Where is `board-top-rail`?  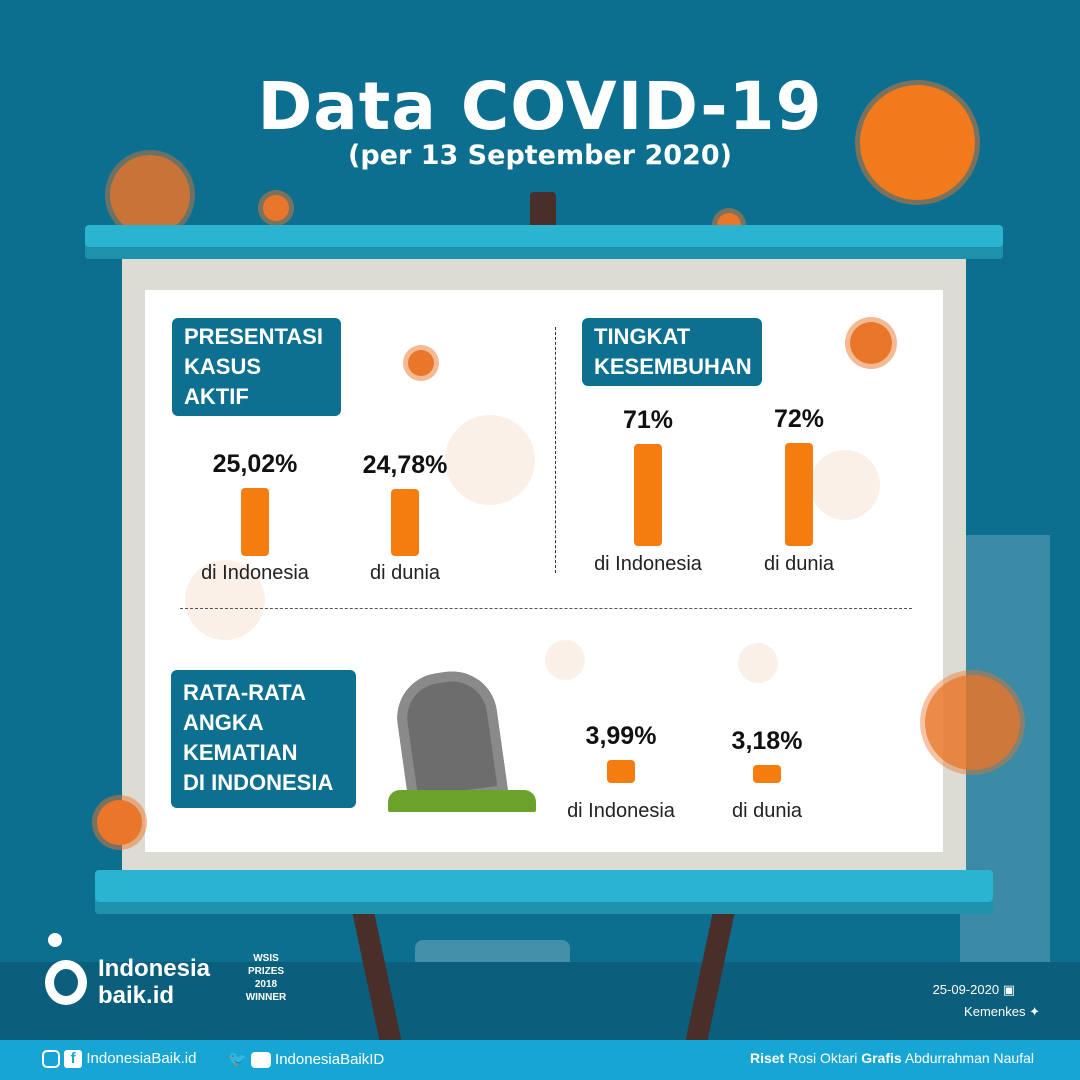
board-top-rail is located at coordinates (544, 242).